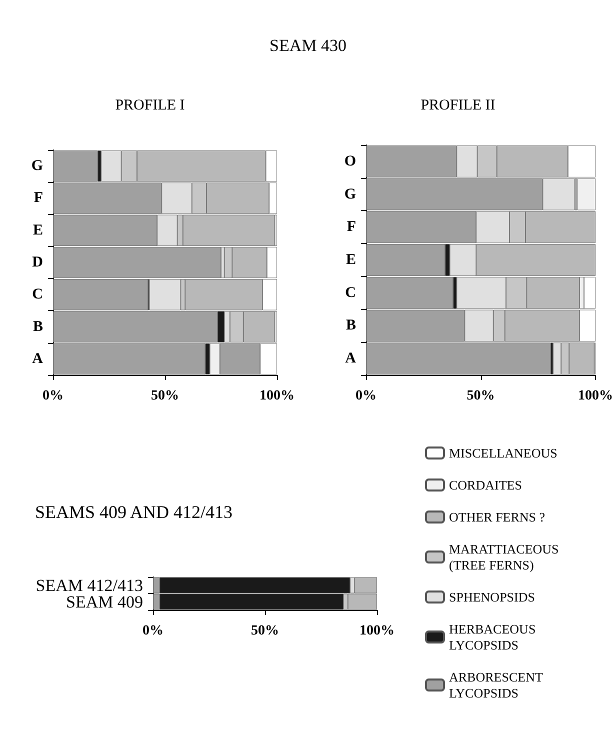 This screenshot has height=749, width=616. What do you see at coordinates (505, 557) in the screenshot?
I see `legend-label: MARATTIACEOUS (TREE FERNS)` at bounding box center [505, 557].